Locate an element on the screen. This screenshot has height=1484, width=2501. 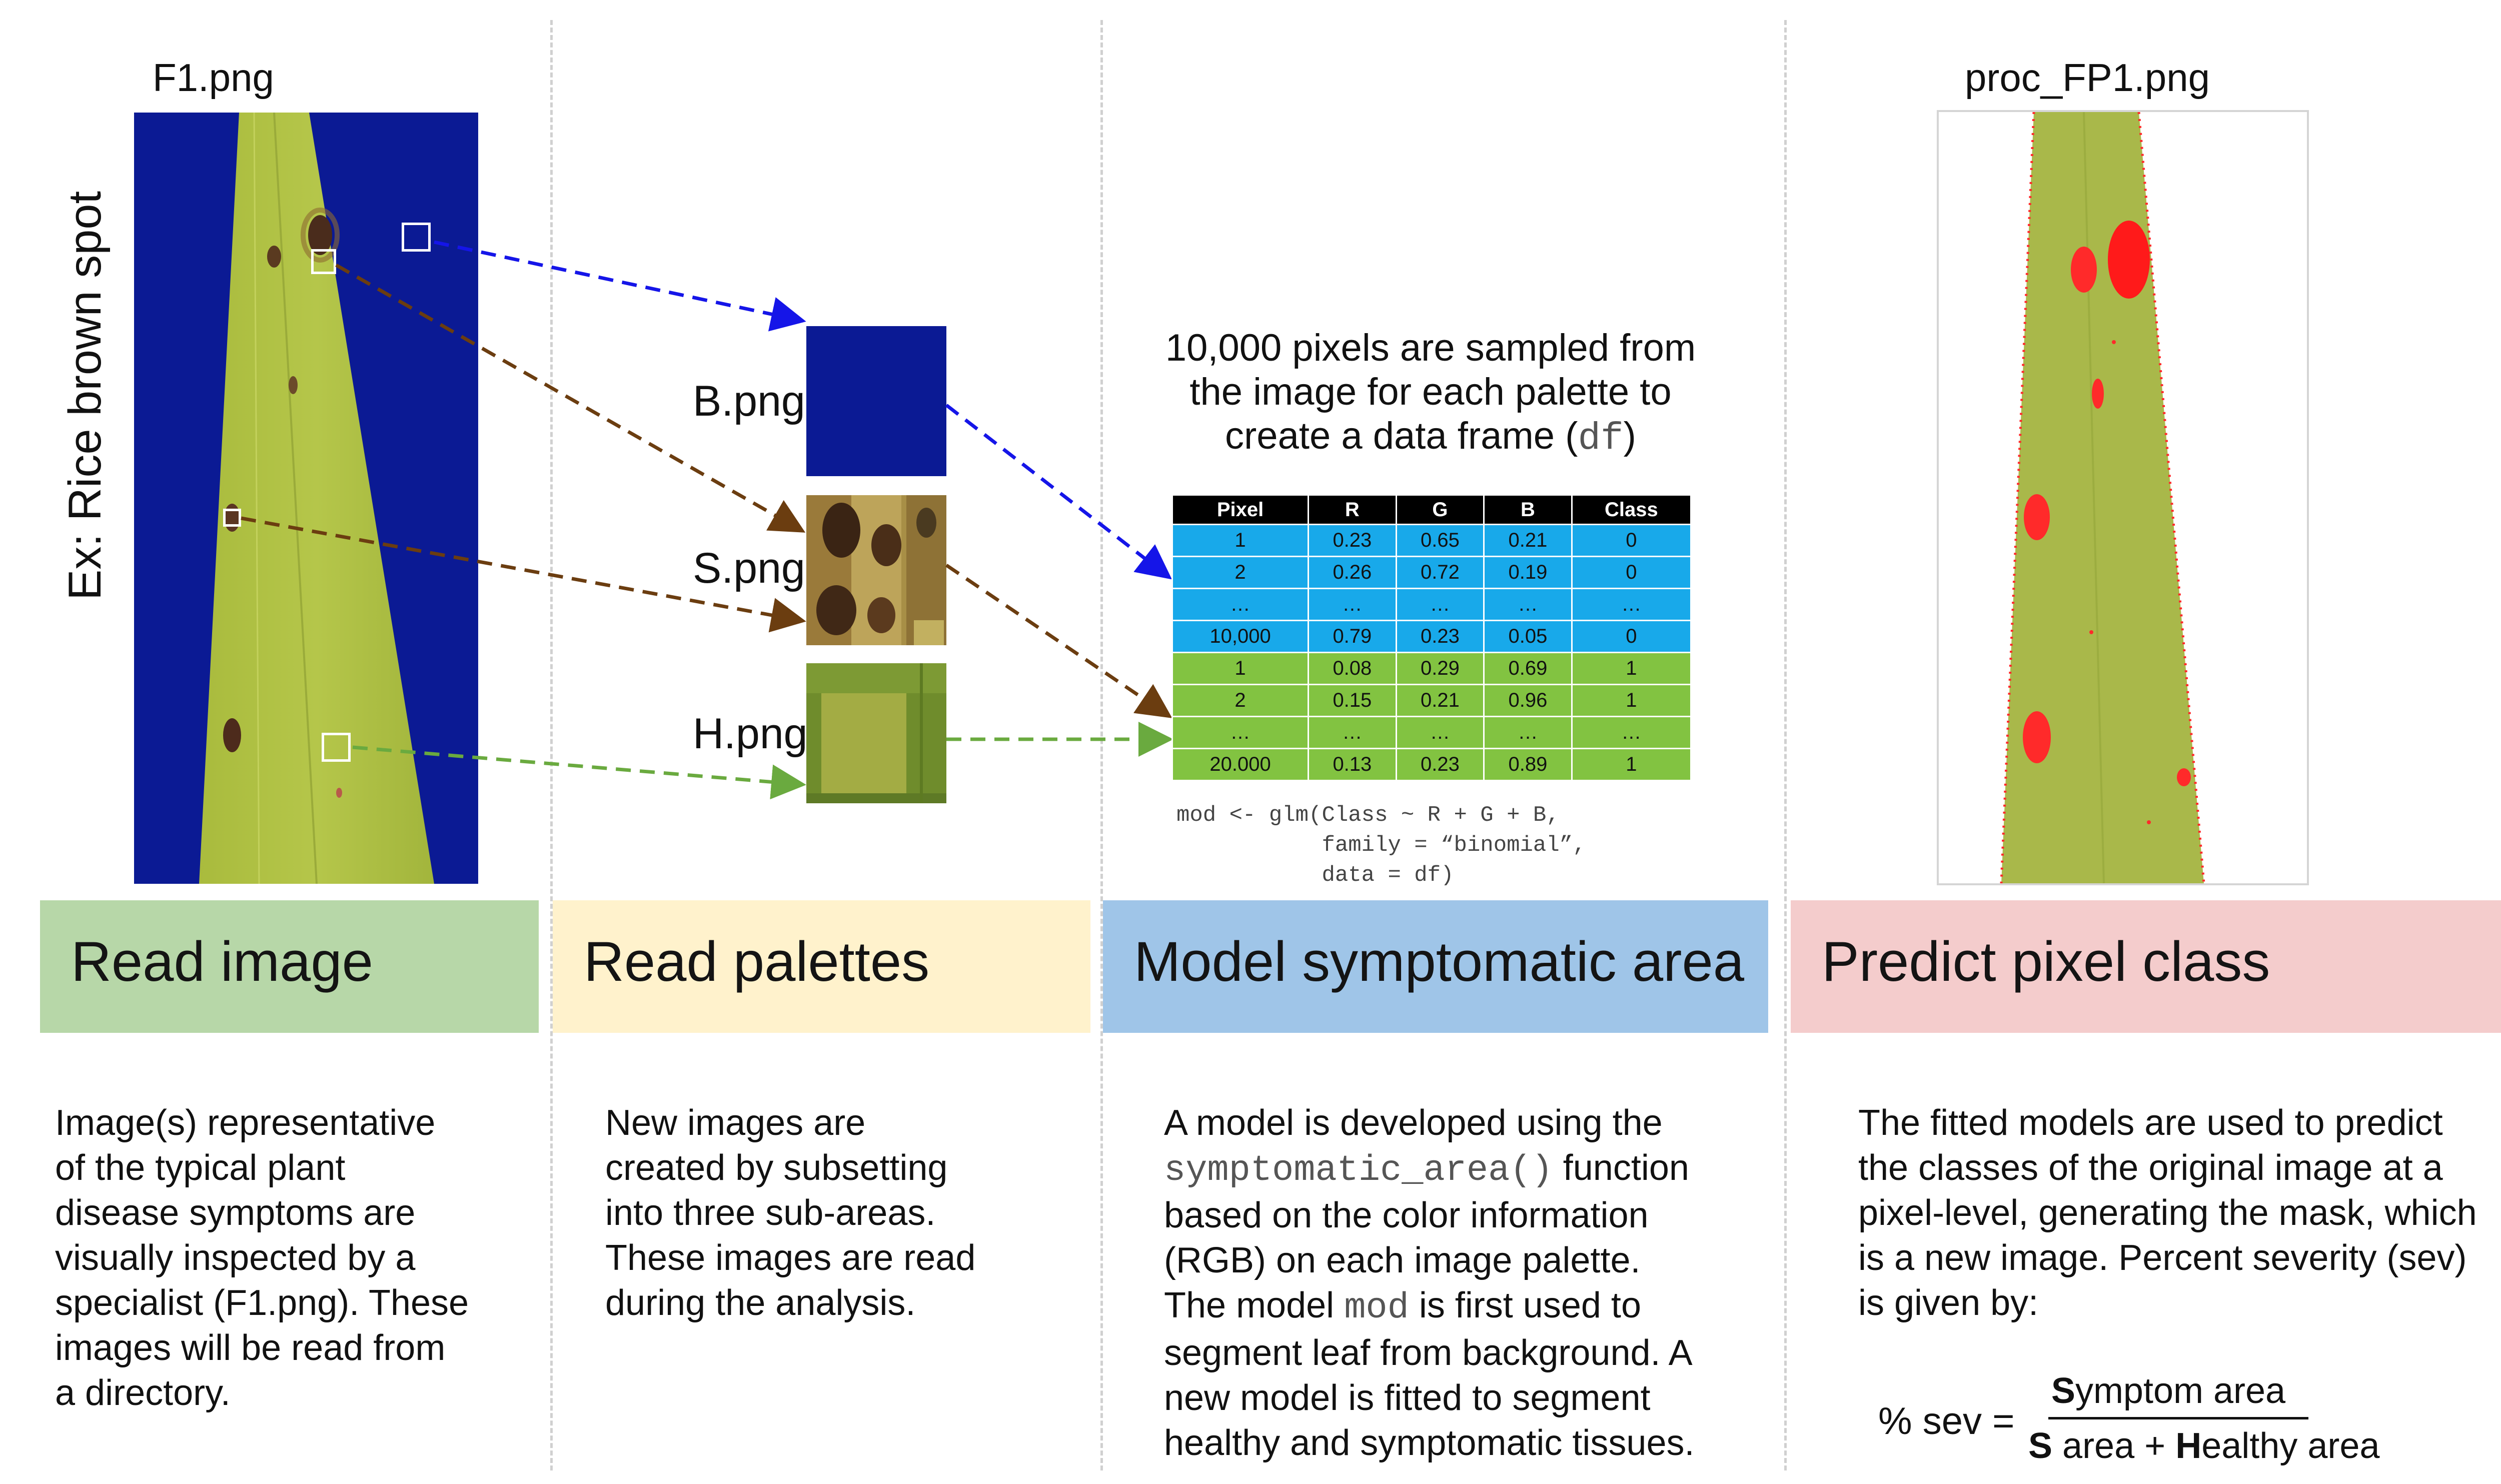
table-row: 20.000 0.13 0.23 0.89 1 is located at coordinates (1431, 764).